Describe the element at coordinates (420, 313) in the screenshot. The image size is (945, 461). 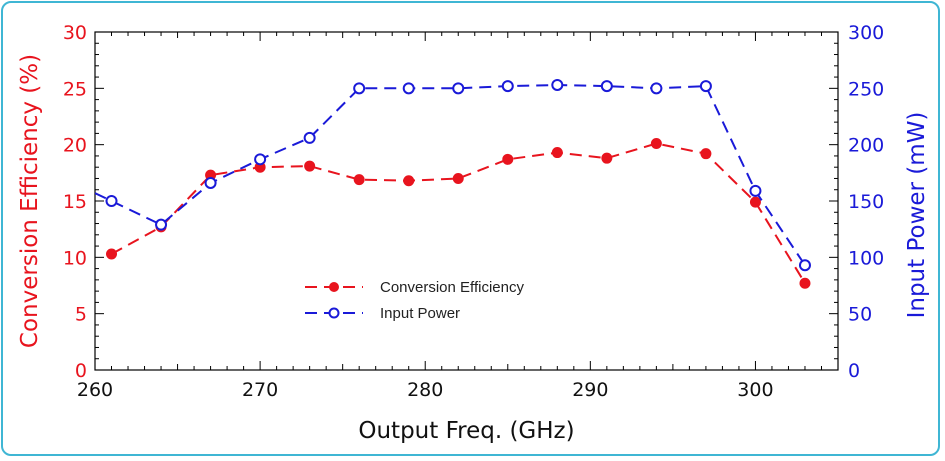
I see `legend-label: Input Power` at that location.